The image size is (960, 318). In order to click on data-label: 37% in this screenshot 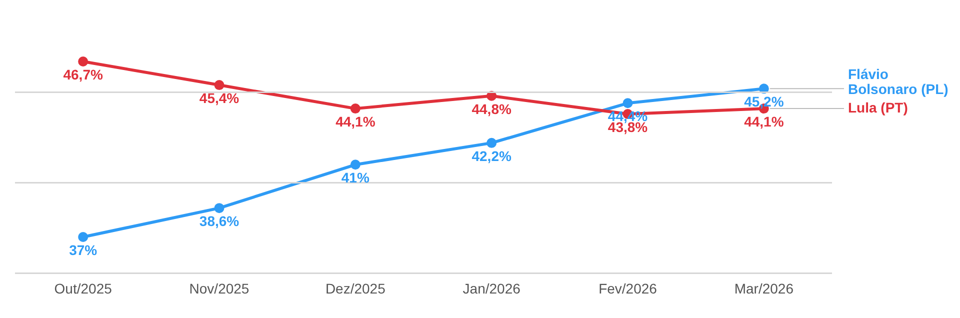, I will do `click(83, 250)`.